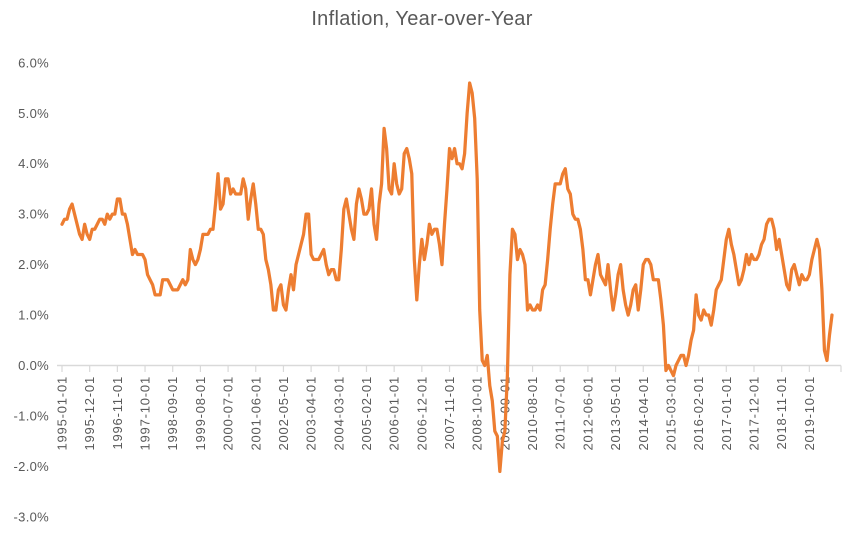  What do you see at coordinates (449, 413) in the screenshot?
I see `x-axis-tick-label: 2007-11-01` at bounding box center [449, 413].